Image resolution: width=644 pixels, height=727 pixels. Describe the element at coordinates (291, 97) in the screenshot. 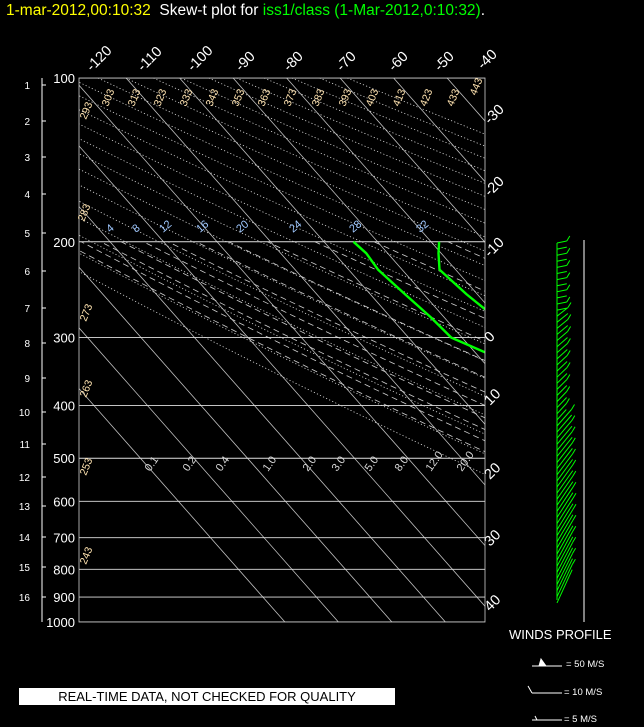

I see `dry-adiabat-label: 373` at that location.